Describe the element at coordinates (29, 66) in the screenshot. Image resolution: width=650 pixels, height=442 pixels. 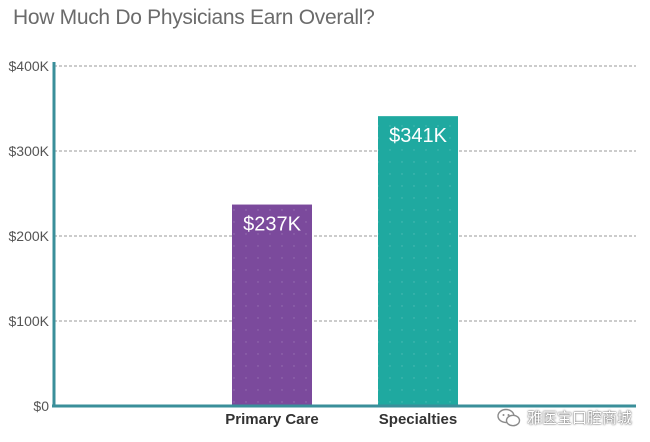
I see `y-tick-label: $400K` at that location.